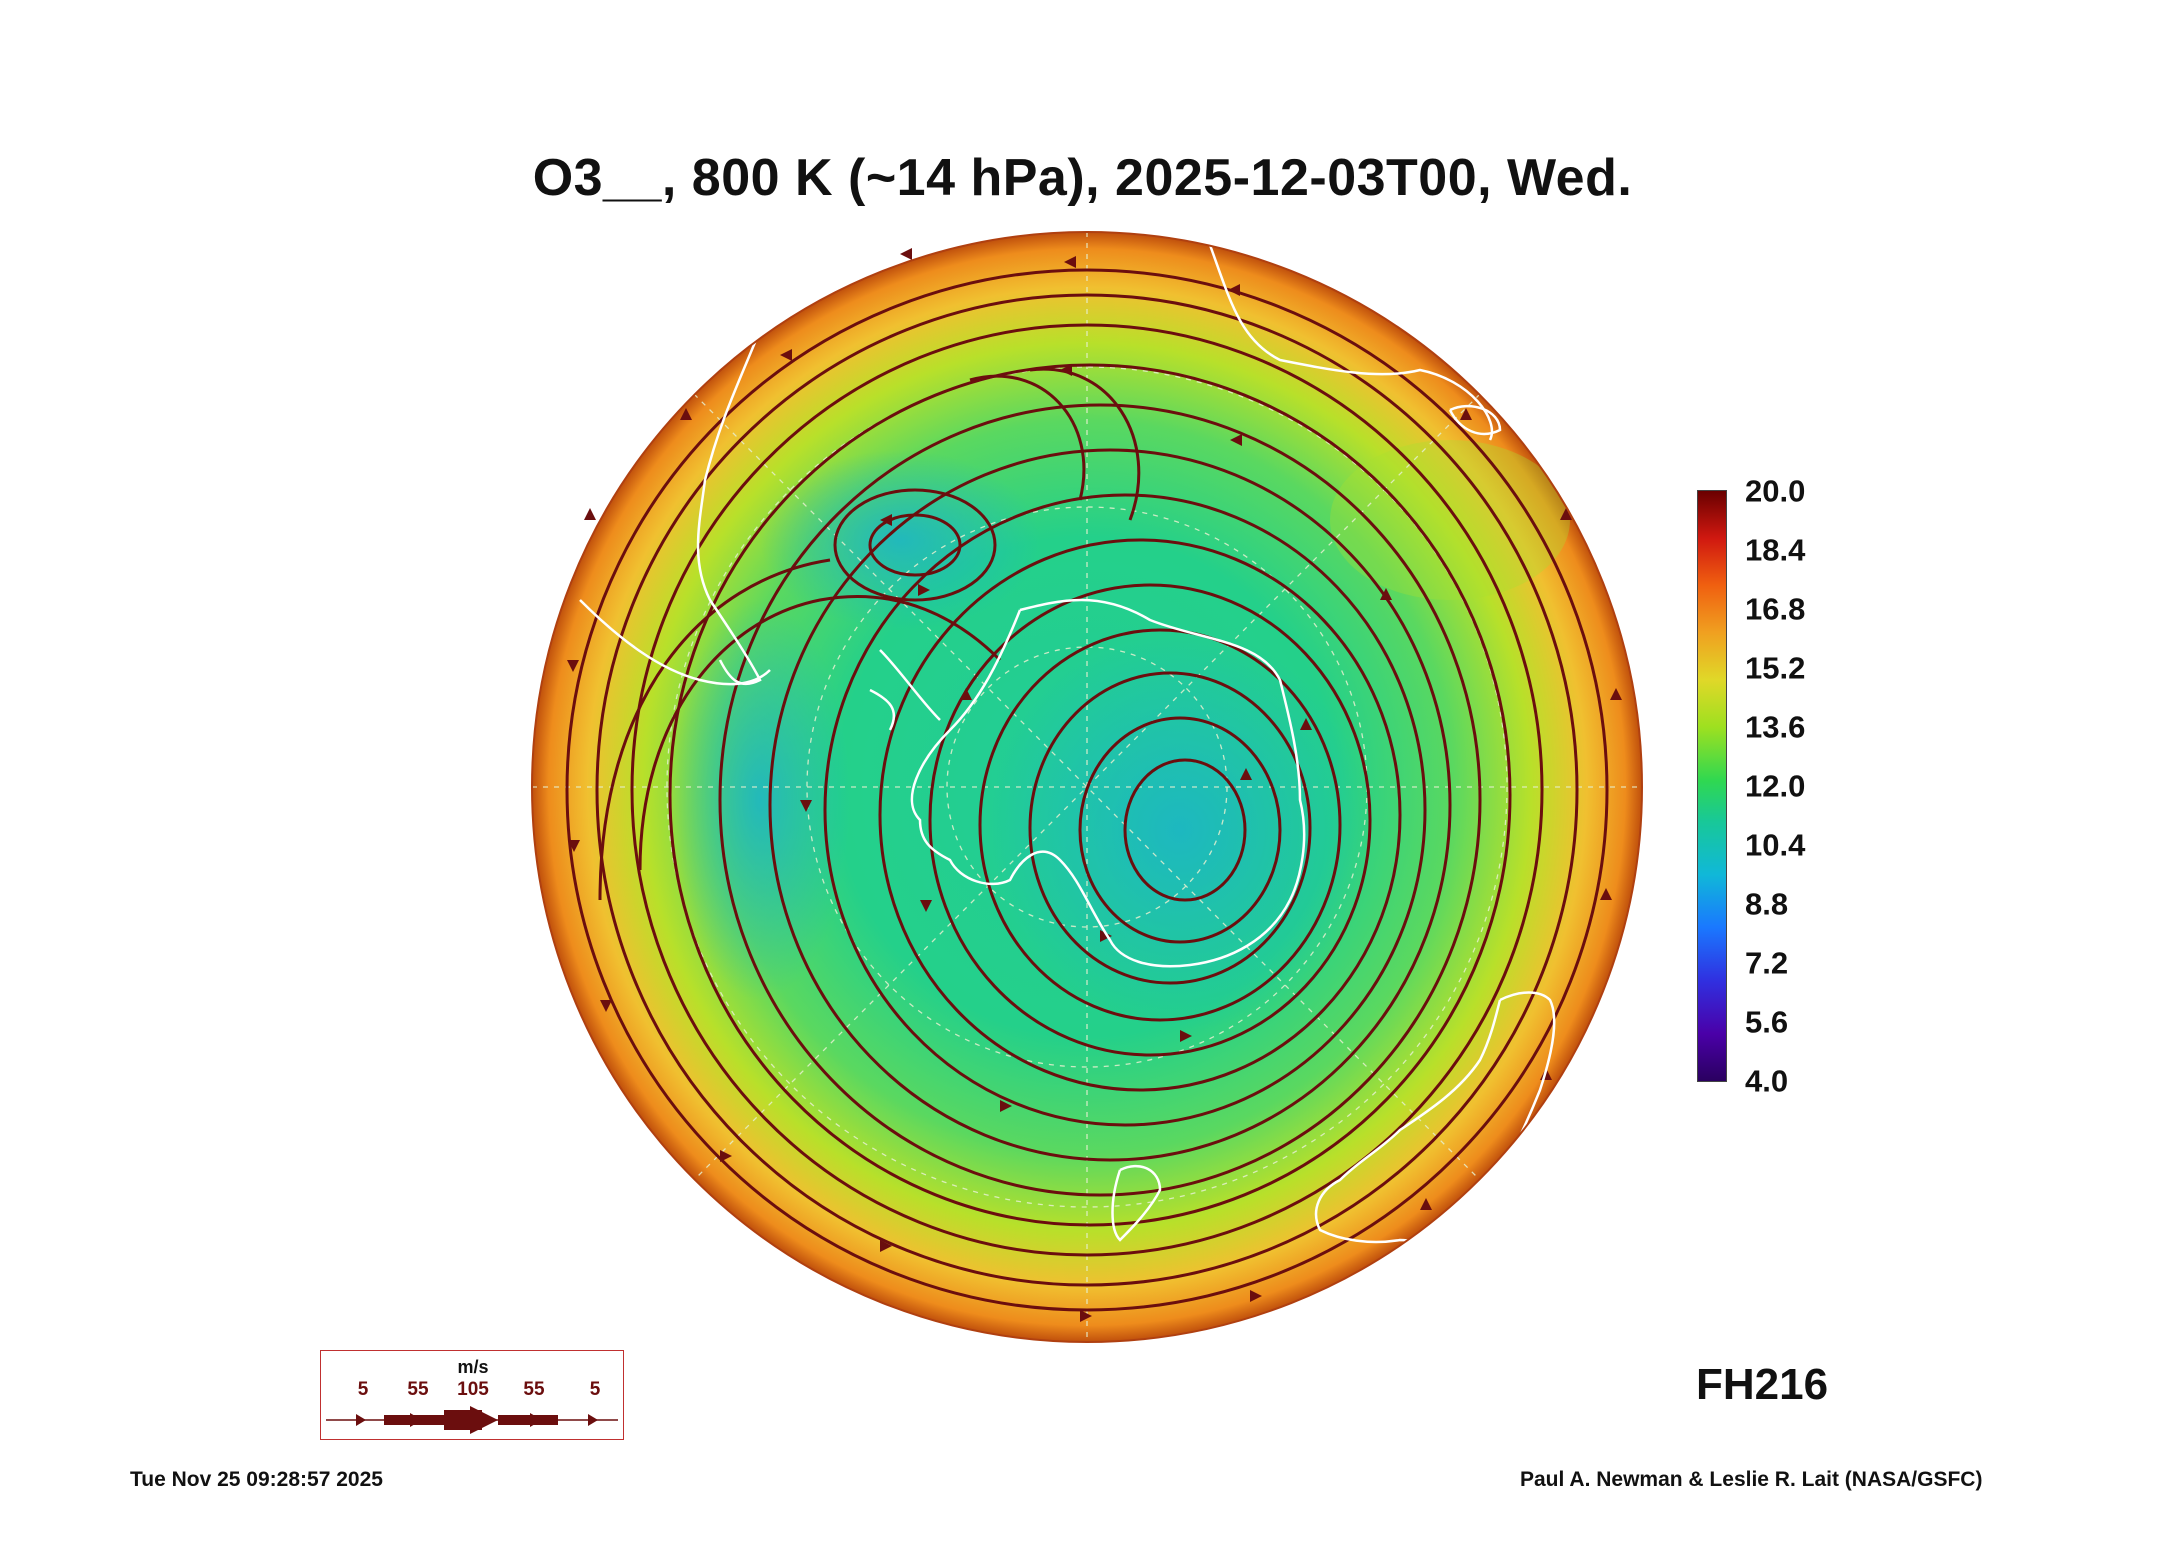 The image size is (2165, 1561). Describe the element at coordinates (1775, 550) in the screenshot. I see `colorbar-label: 18.4` at that location.